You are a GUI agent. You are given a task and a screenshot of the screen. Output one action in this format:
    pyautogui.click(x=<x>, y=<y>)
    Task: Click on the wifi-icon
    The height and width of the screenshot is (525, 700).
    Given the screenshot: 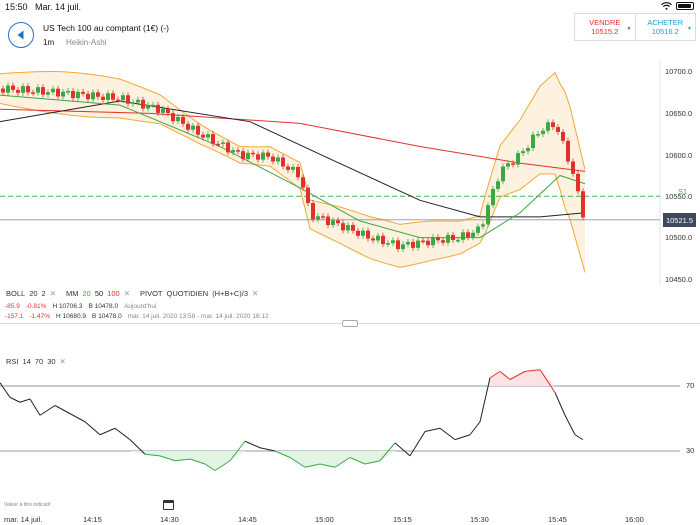 What is the action you would take?
    pyautogui.click(x=666, y=6)
    